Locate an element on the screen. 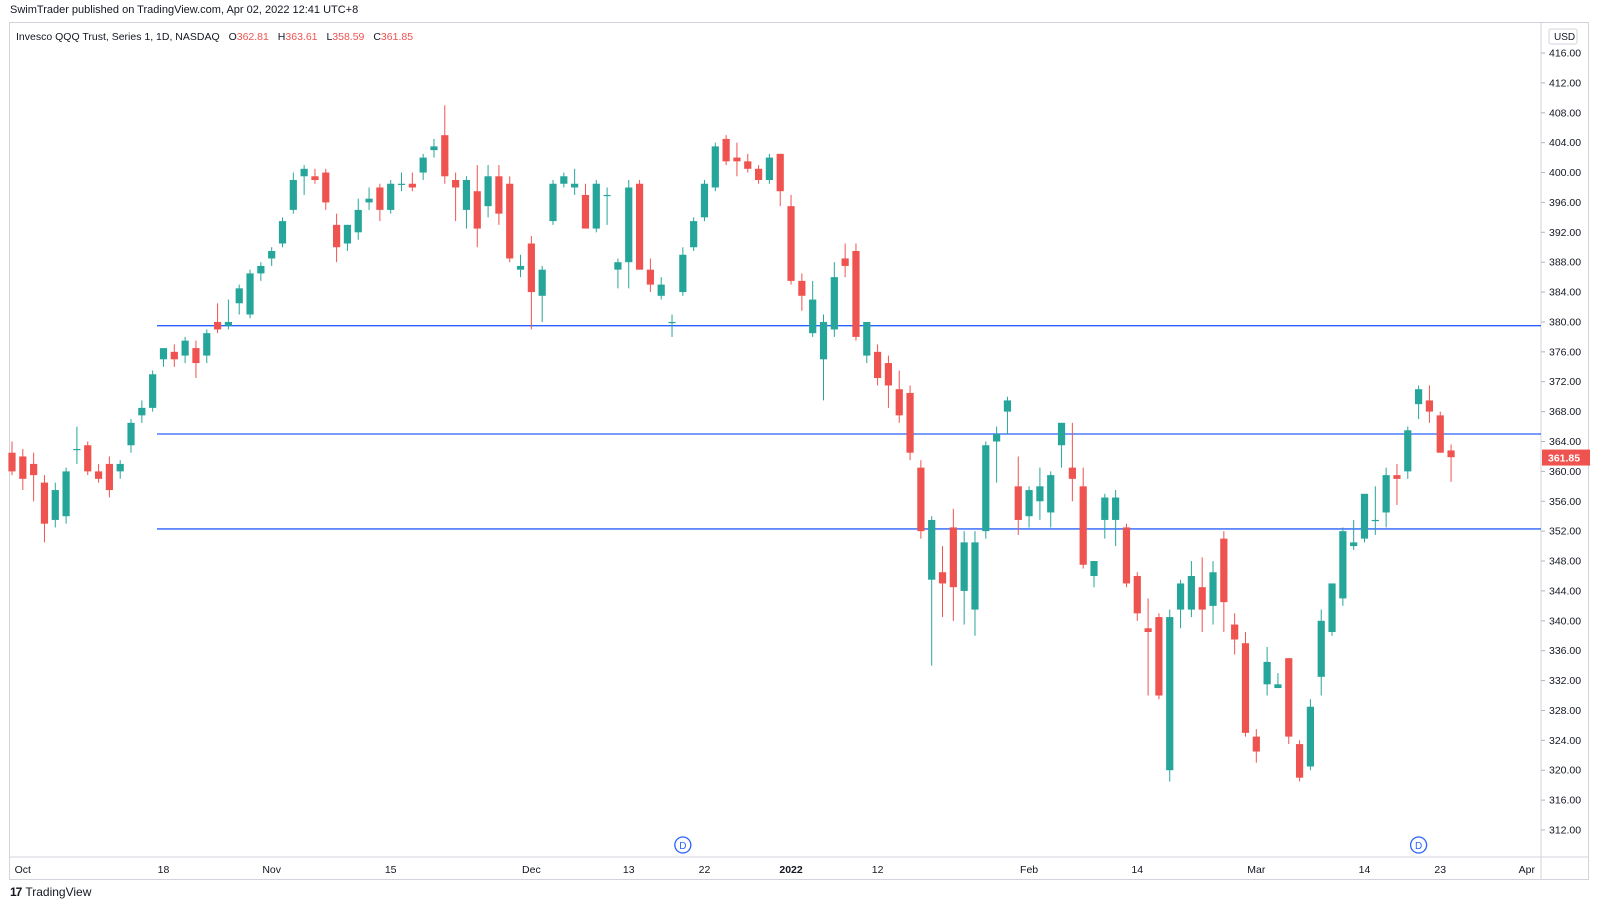  brand-footer: 17 TradingView is located at coordinates (50, 892).